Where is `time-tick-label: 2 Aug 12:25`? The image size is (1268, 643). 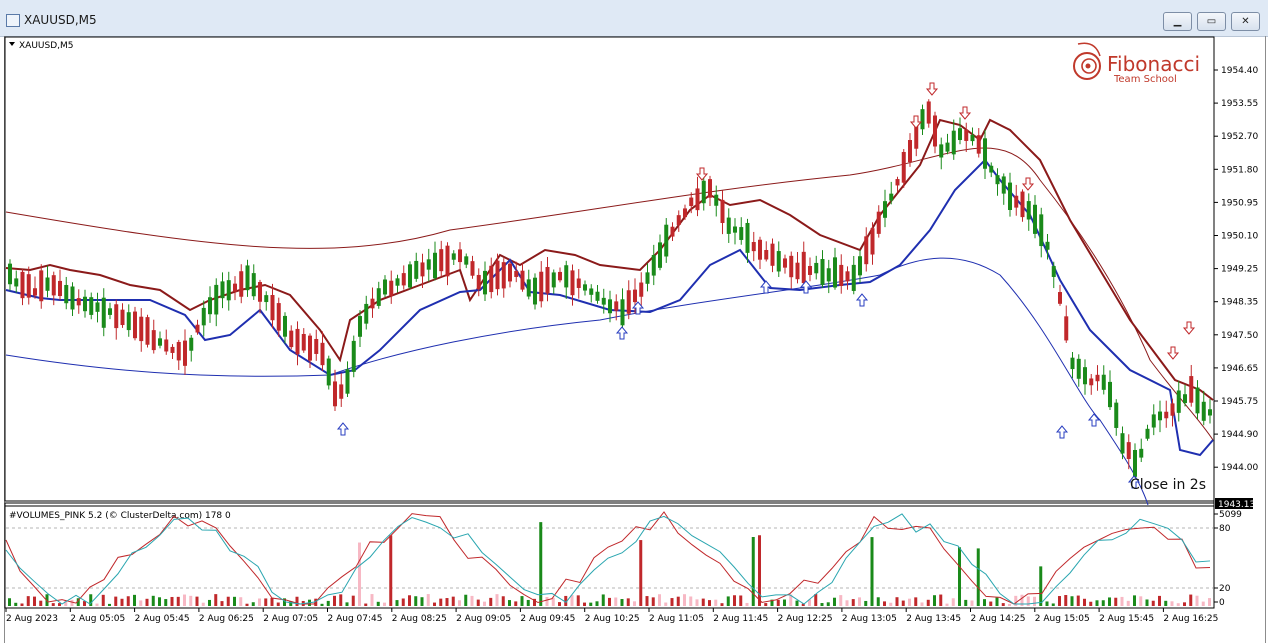
time-tick-label: 2 Aug 12:25 is located at coordinates (805, 619).